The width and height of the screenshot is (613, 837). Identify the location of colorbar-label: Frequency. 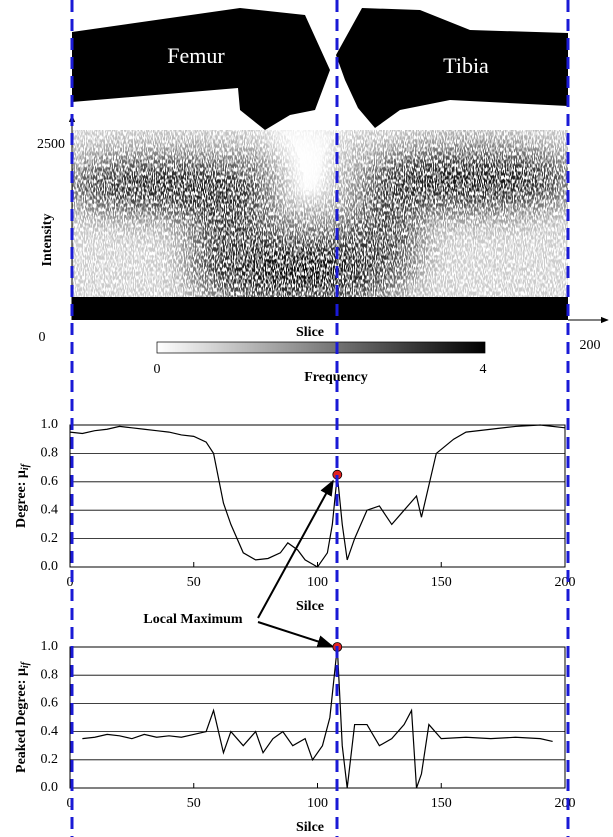
(336, 377).